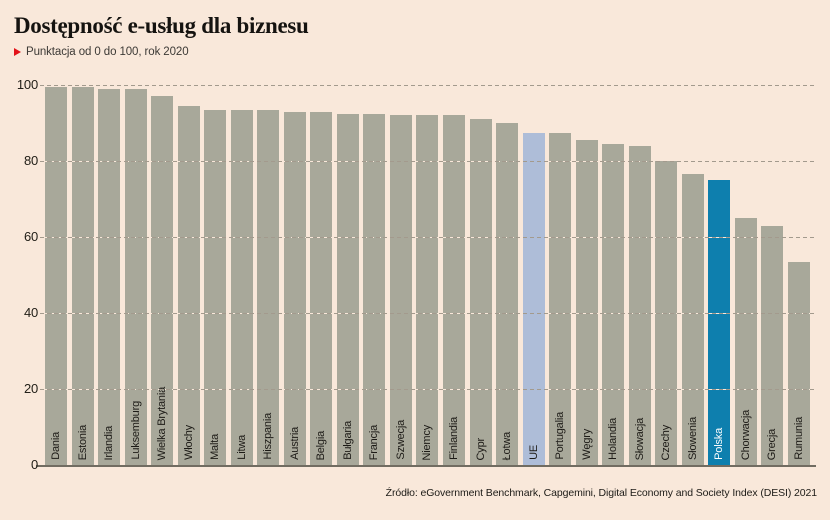  Describe the element at coordinates (374, 442) in the screenshot. I see `bar-label: Francja` at that location.